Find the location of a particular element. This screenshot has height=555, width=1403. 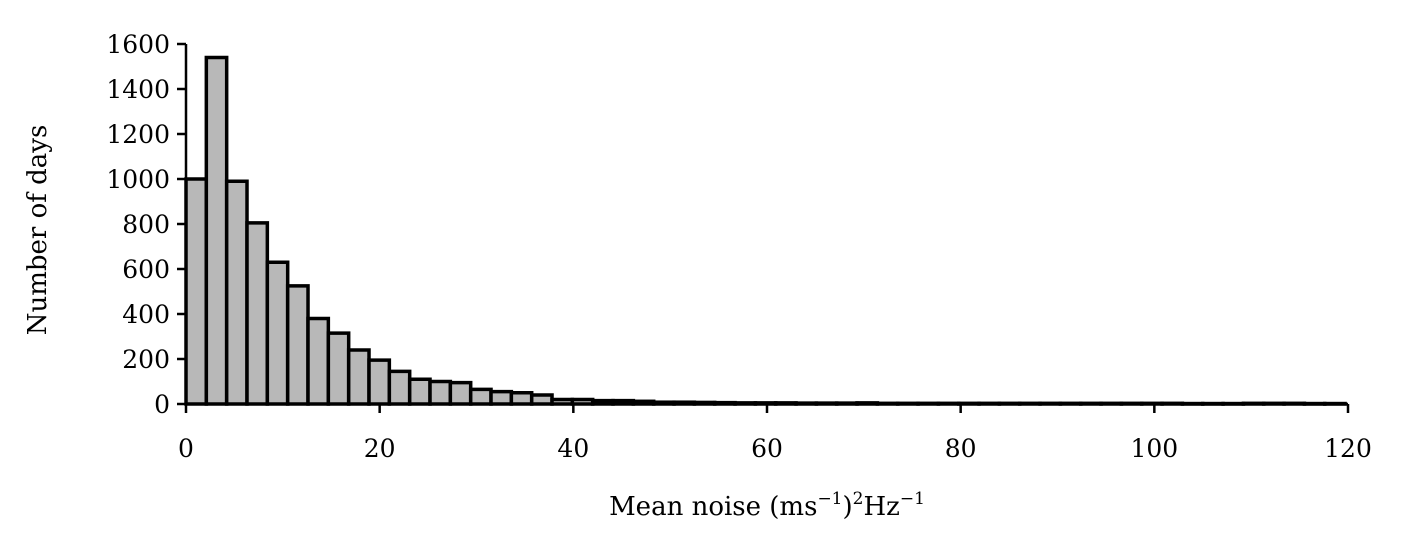

x-axis-label-part: ) is located at coordinates (848, 507).